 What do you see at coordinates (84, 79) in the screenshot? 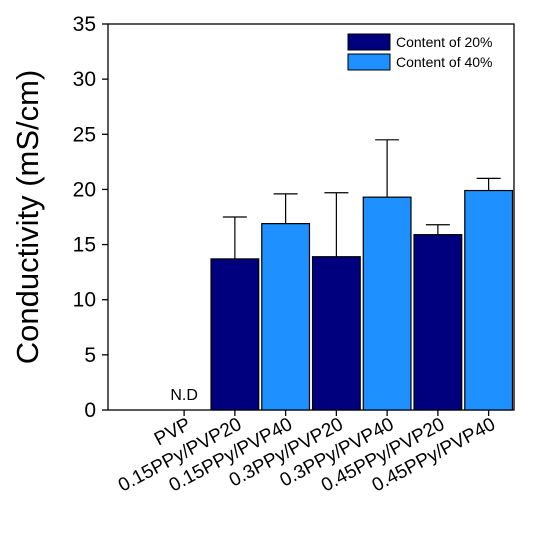
I see `y-tick-label: 30` at bounding box center [84, 79].